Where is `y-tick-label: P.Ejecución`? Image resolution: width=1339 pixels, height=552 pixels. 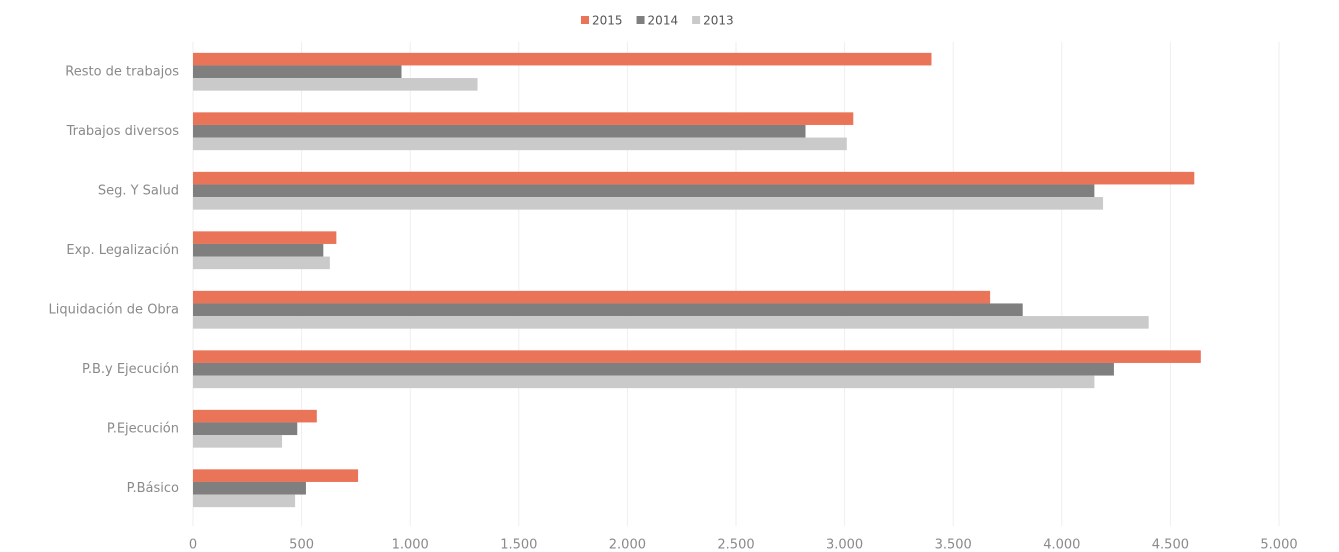
y-tick-label: P.Ejecución is located at coordinates (143, 428).